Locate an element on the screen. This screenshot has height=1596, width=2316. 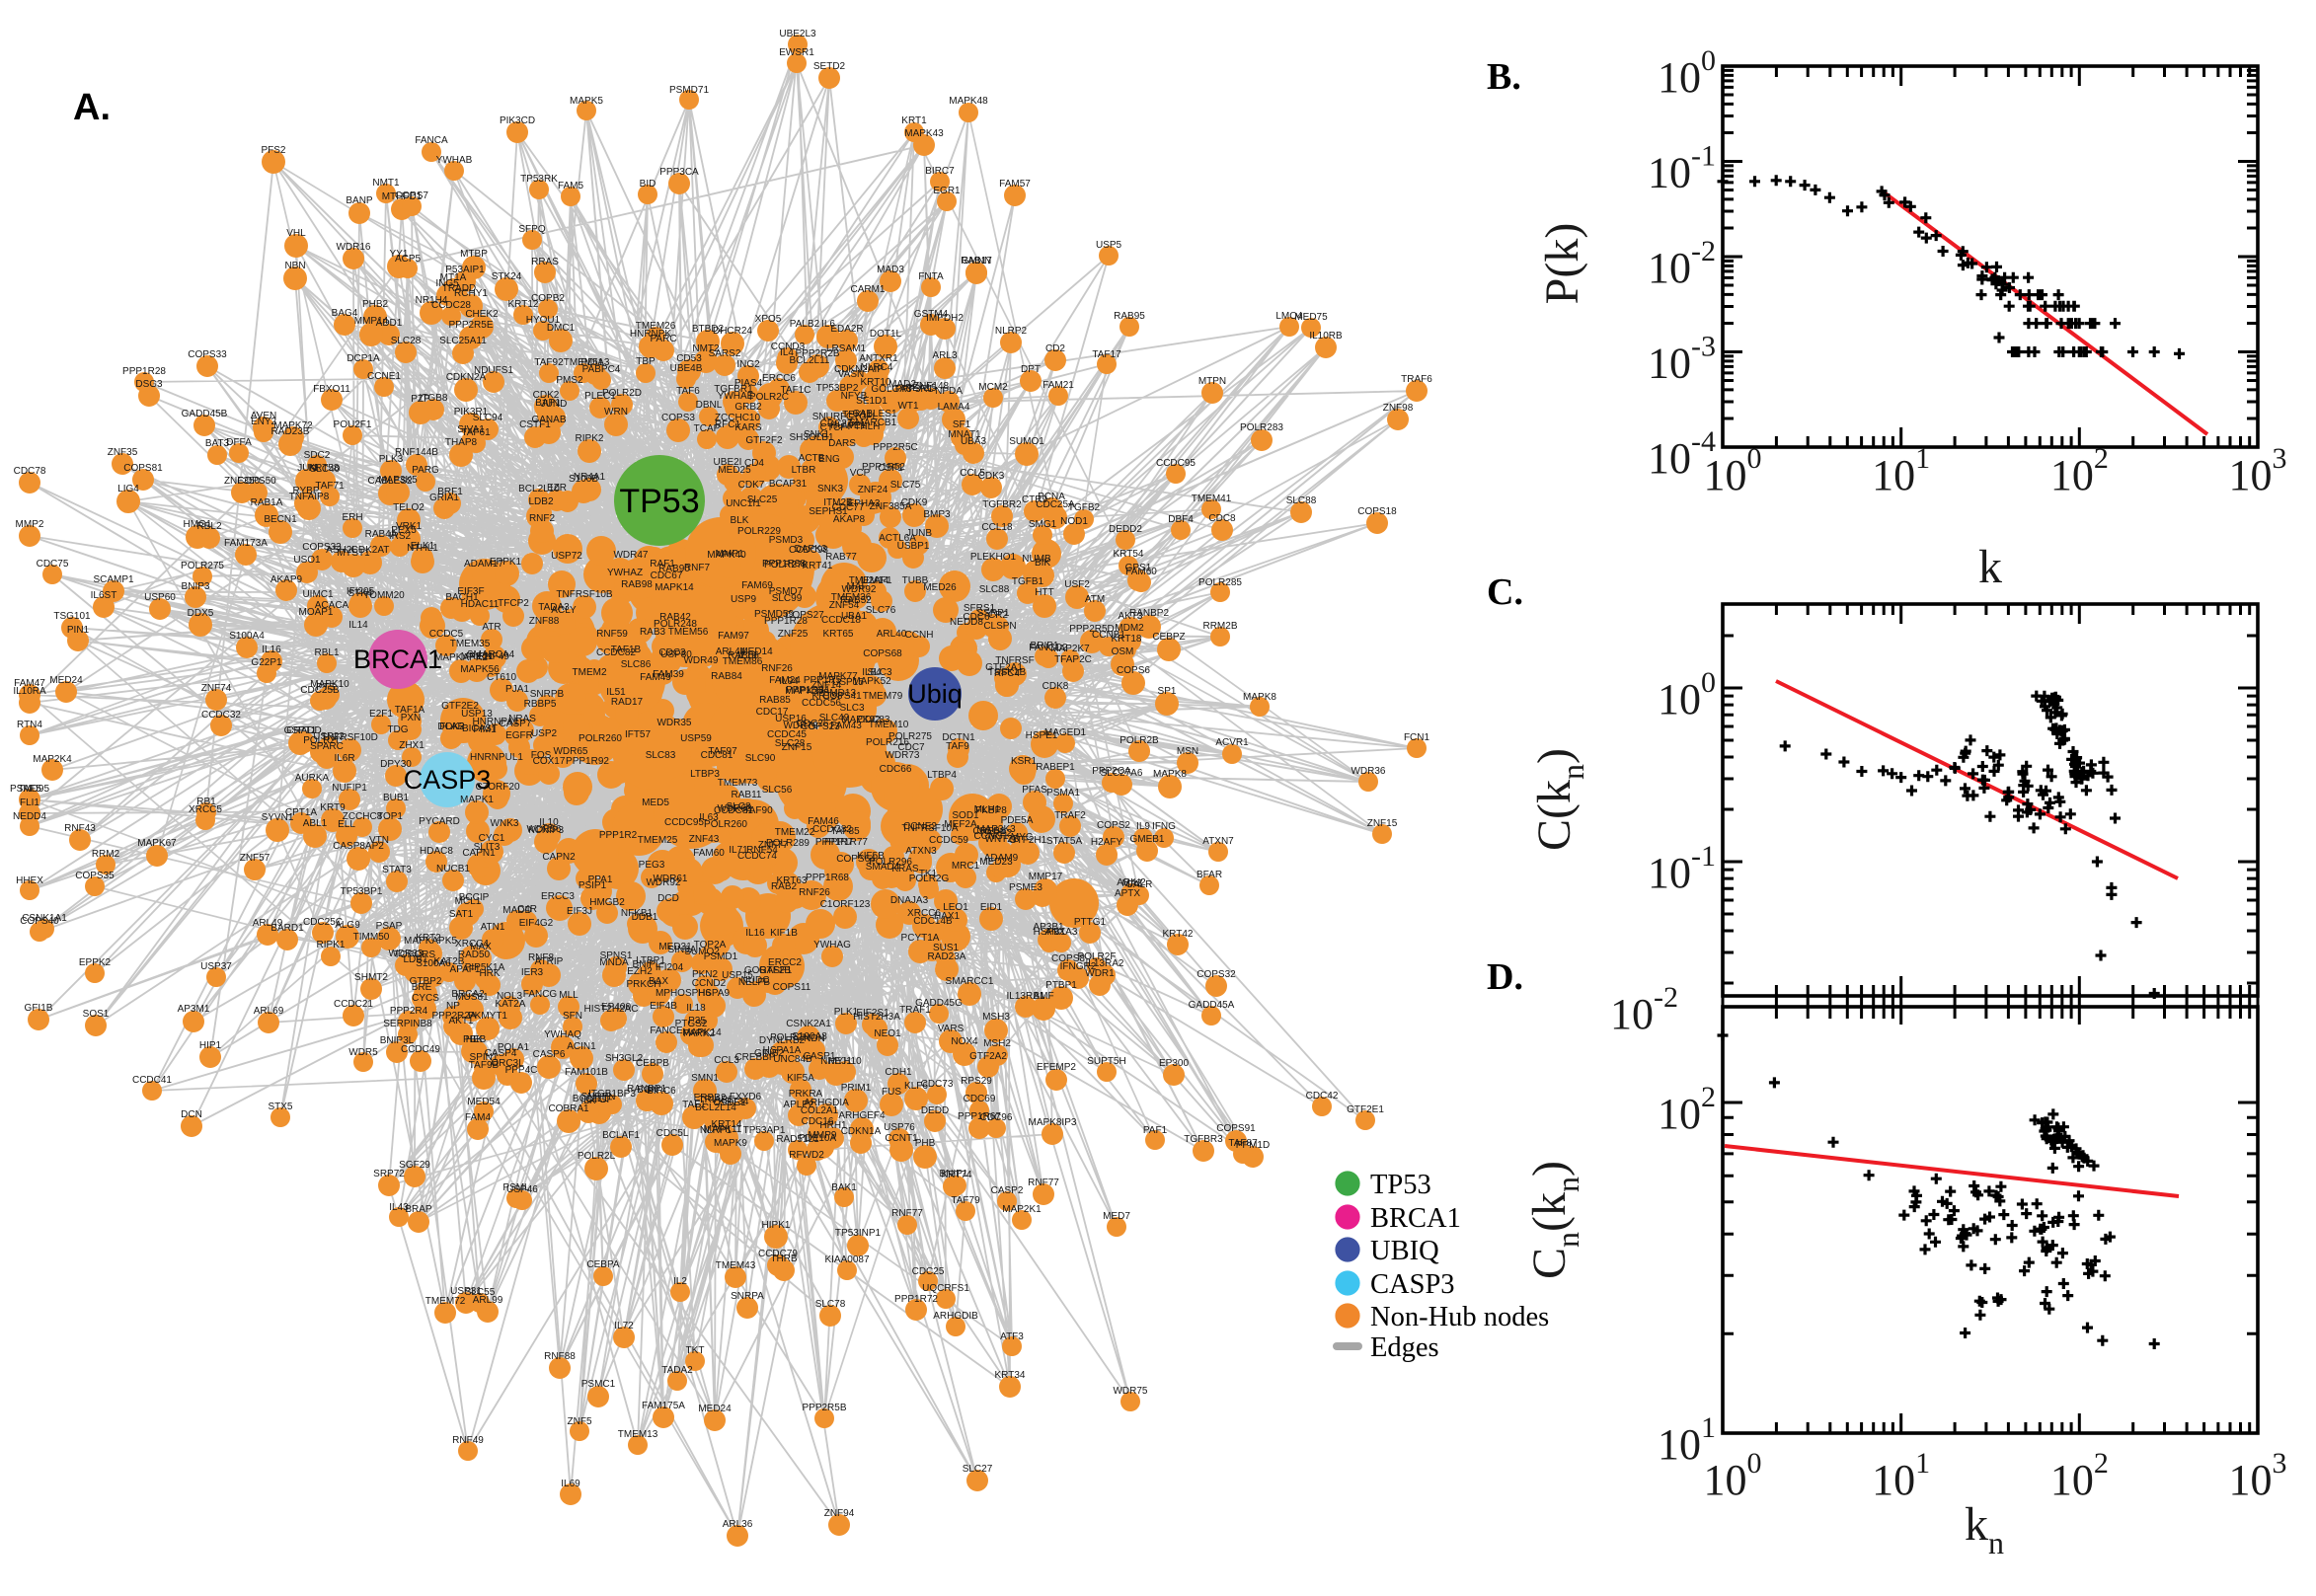
svg-text: NPDA is located at coordinates (949, 391).